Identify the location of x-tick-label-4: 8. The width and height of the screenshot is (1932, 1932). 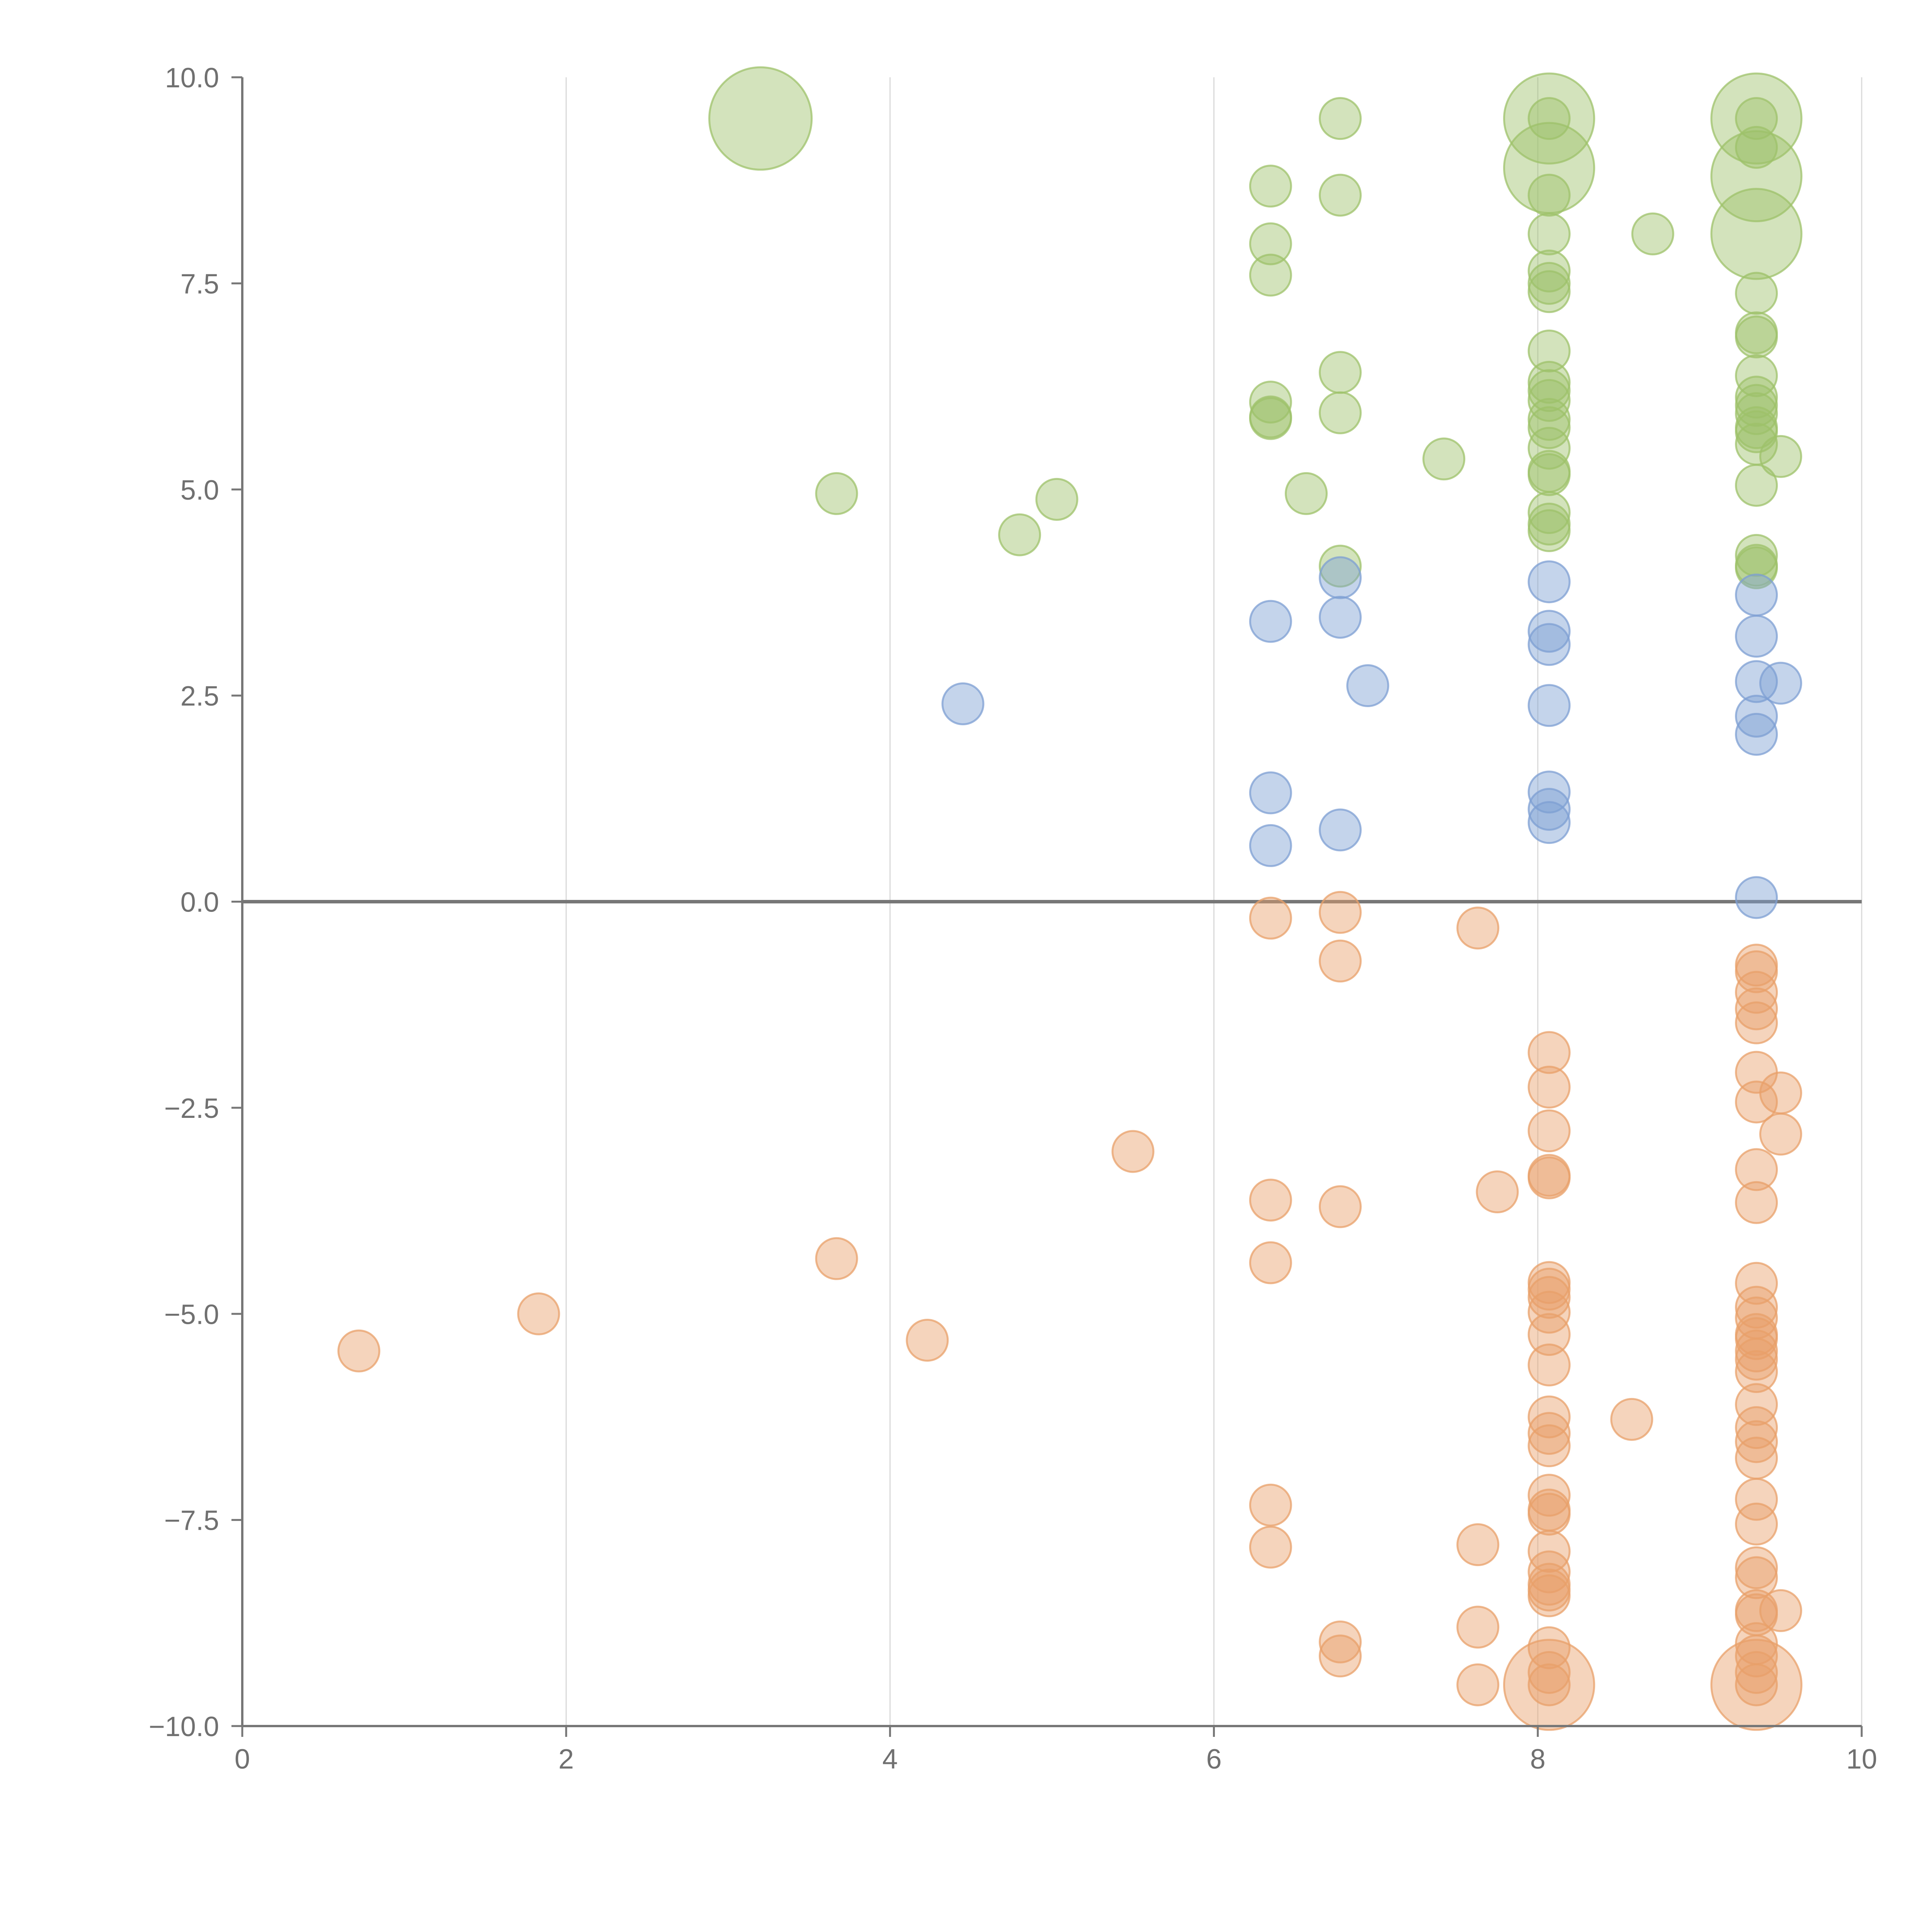
(1538, 1759).